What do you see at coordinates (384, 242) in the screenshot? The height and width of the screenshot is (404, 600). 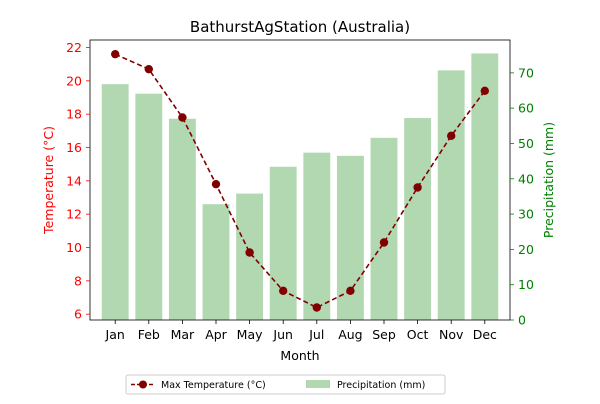 I see `temperature-point-sep` at bounding box center [384, 242].